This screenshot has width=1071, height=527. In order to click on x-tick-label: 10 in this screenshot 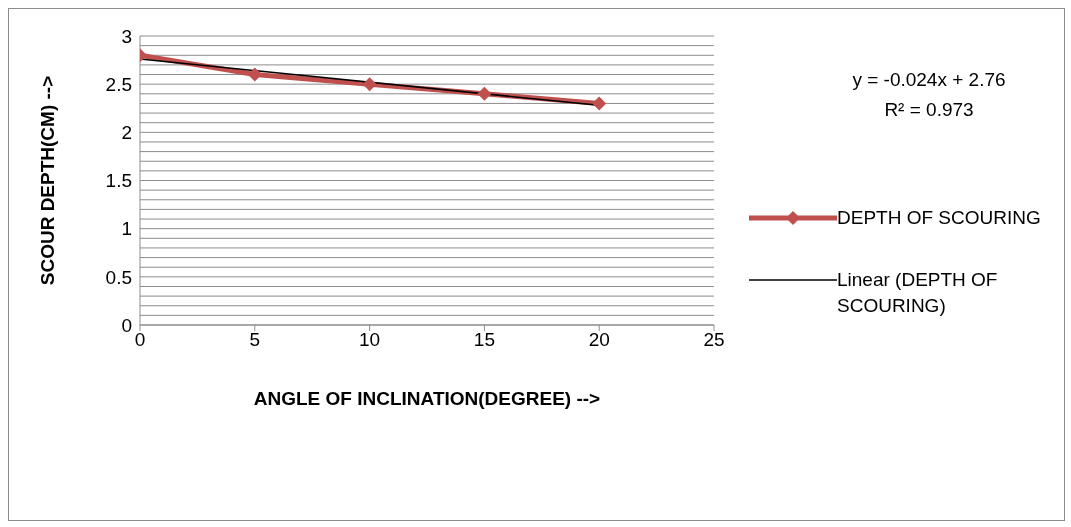, I will do `click(370, 340)`.